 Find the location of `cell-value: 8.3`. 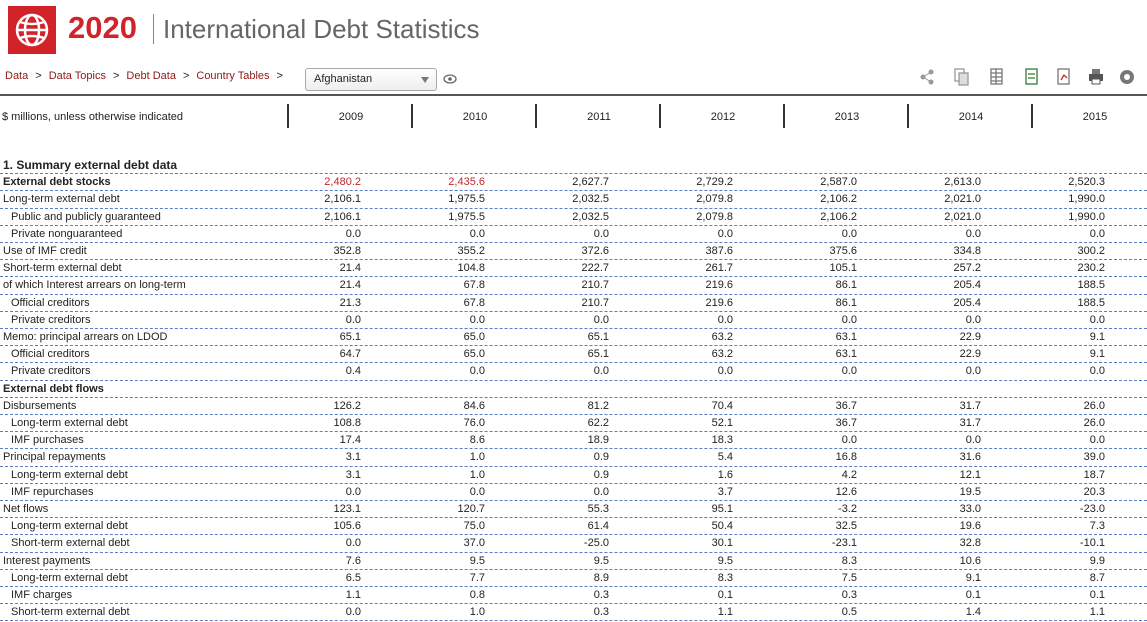

cell-value: 8.3 is located at coordinates (849, 560).